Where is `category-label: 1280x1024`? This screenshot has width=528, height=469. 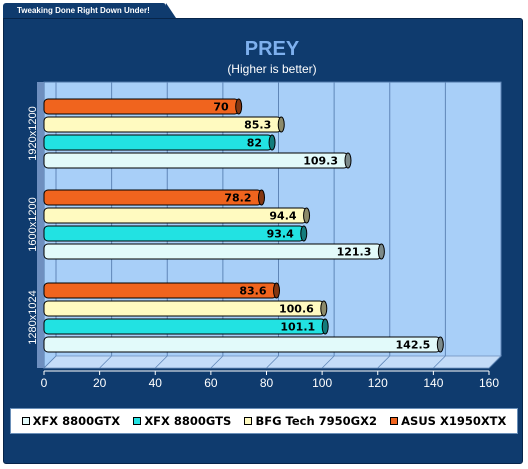
category-label: 1280x1024 is located at coordinates (33, 317).